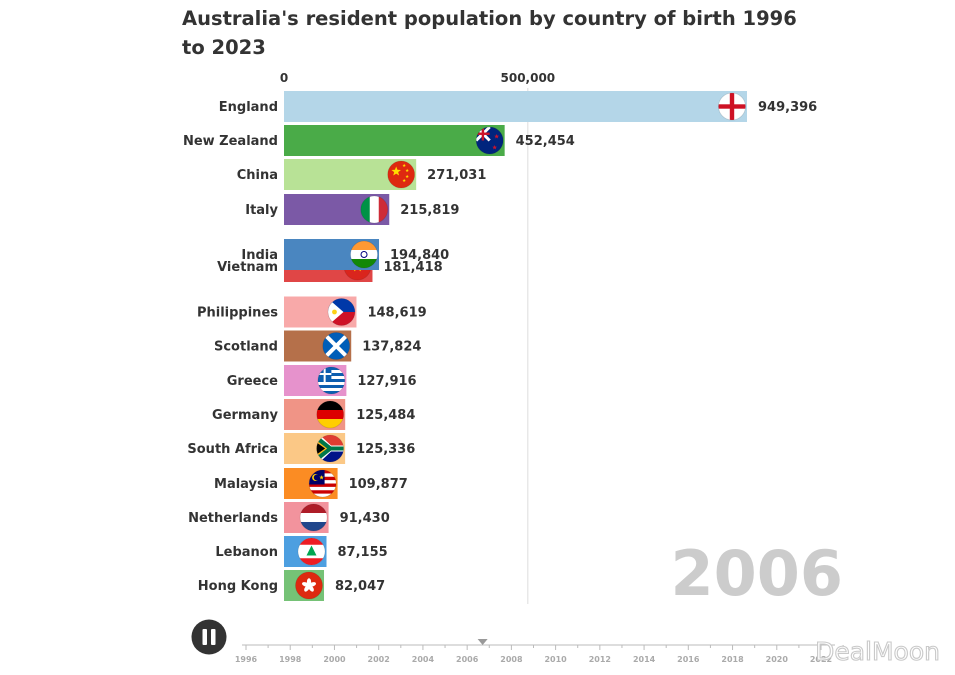 The height and width of the screenshot is (675, 955). Describe the element at coordinates (555, 659) in the screenshot. I see `timeline-year-label: 2010` at that location.